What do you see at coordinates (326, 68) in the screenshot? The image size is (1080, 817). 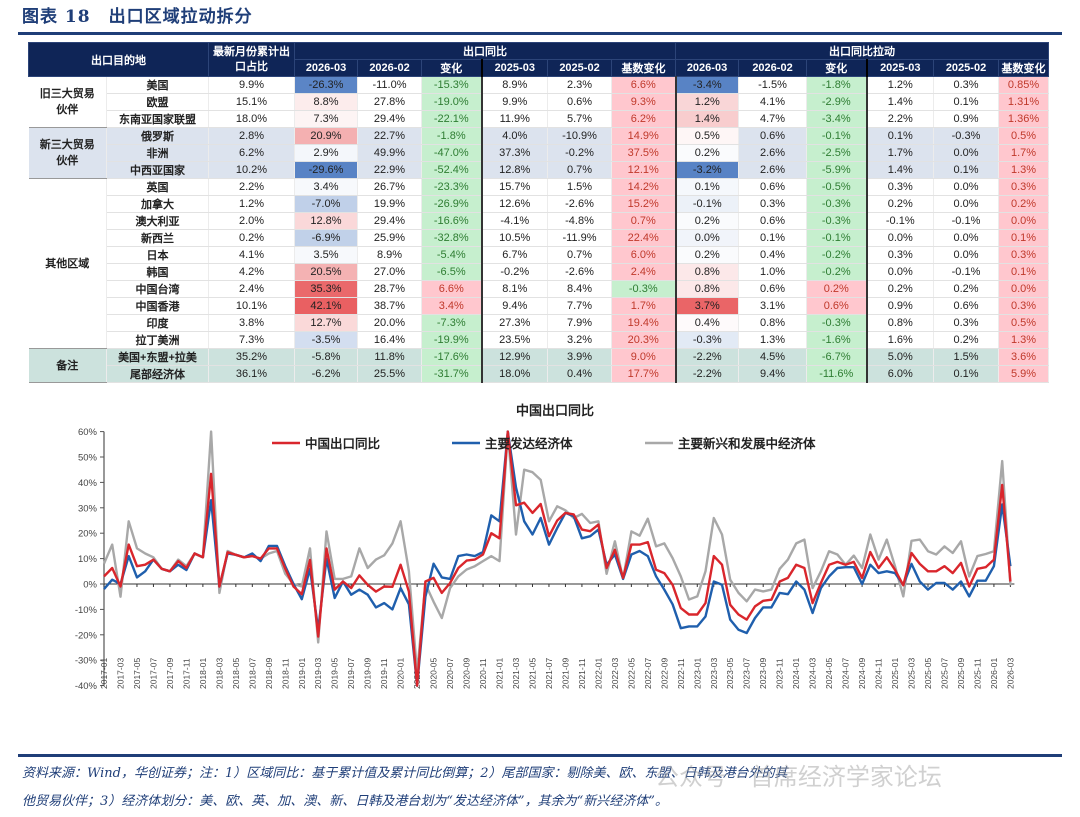 I see `subheader-yoy-0: 2026-03` at bounding box center [326, 68].